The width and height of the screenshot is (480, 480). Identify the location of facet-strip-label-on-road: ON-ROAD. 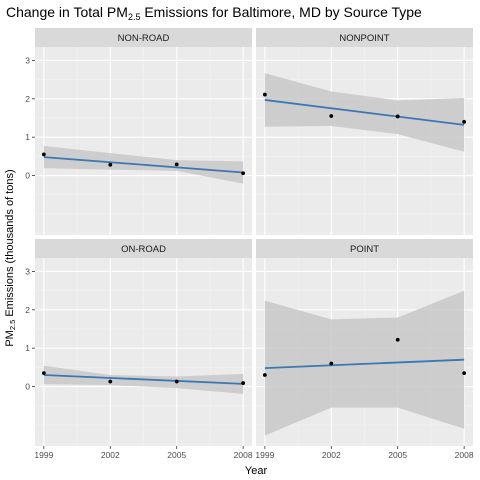
(143, 249).